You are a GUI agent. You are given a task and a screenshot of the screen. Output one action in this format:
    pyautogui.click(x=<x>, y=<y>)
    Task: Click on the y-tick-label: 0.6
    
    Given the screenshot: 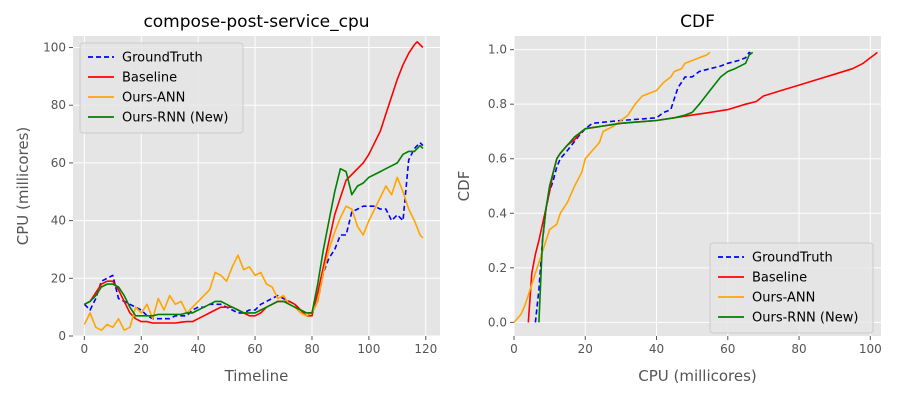 What is the action you would take?
    pyautogui.click(x=497, y=159)
    